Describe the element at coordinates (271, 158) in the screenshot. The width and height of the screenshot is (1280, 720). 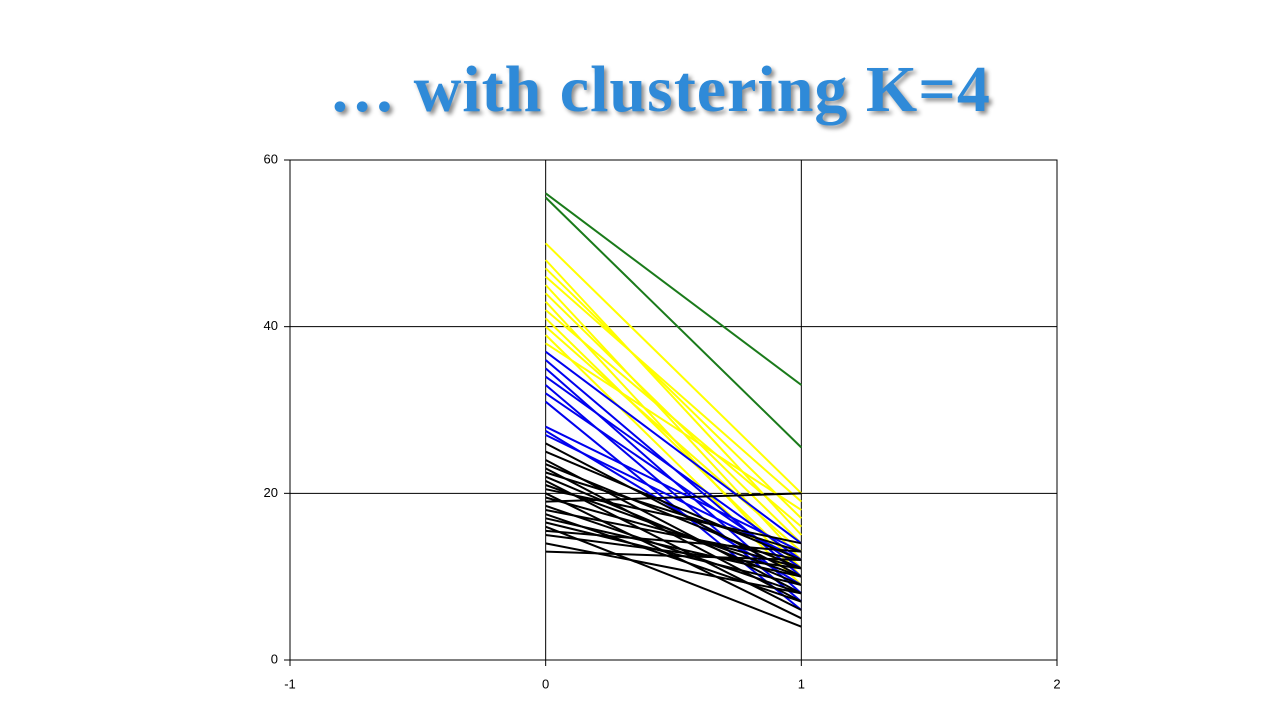
I see `y-tick-label: 60` at that location.